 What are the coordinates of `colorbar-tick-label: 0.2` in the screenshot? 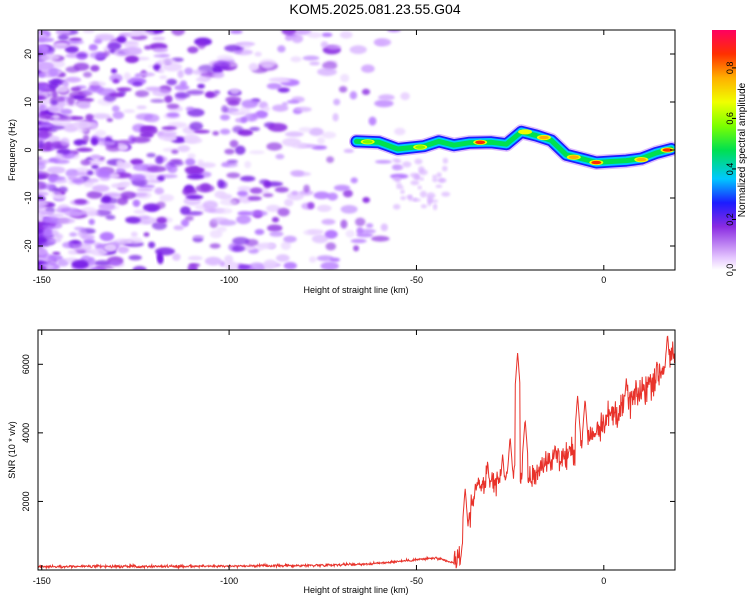 It's located at (730, 219).